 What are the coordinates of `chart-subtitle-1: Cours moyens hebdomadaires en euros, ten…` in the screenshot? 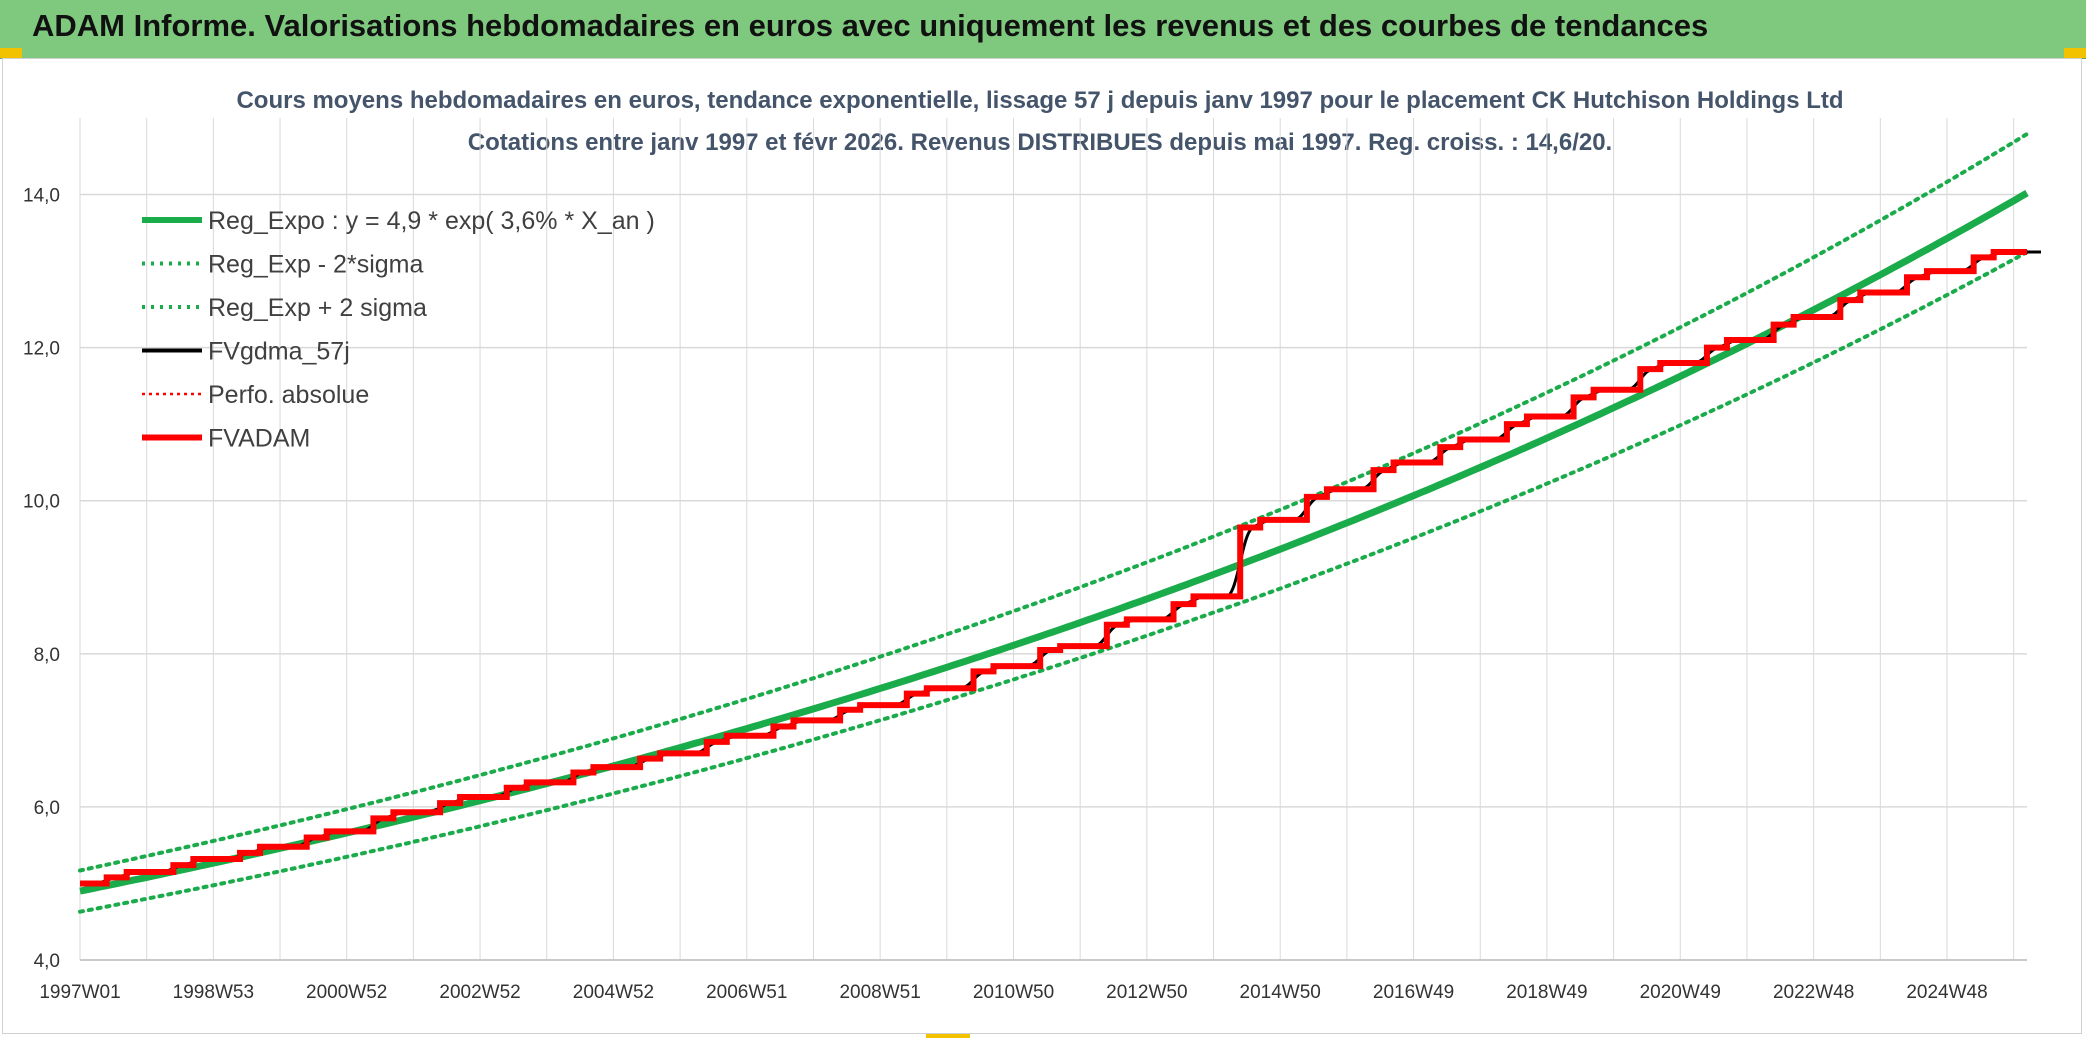 It's located at (1039, 100).